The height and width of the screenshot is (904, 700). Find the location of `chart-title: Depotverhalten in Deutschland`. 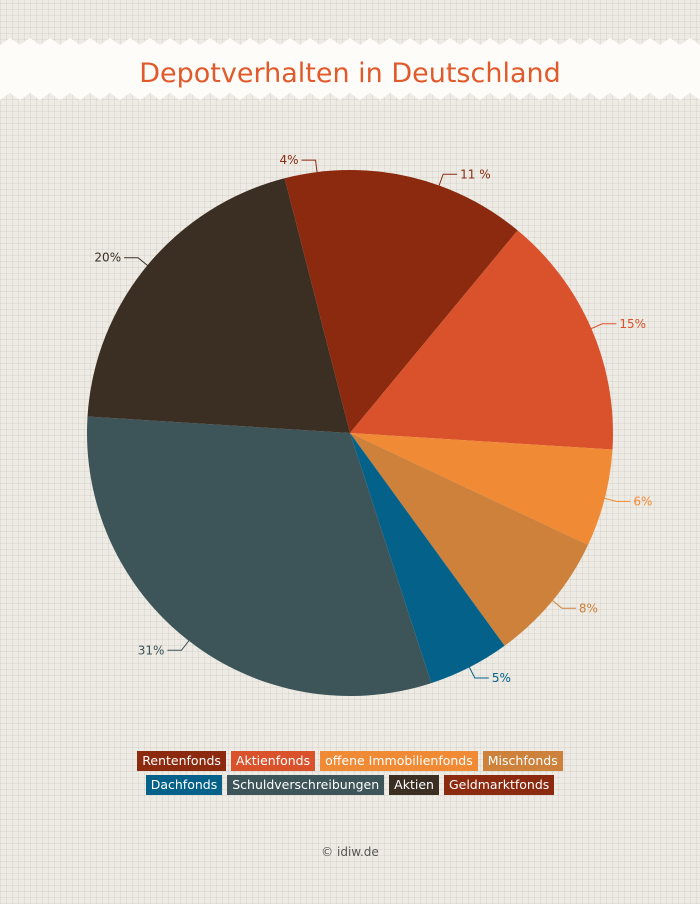

chart-title: Depotverhalten in Deutschland is located at coordinates (350, 73).